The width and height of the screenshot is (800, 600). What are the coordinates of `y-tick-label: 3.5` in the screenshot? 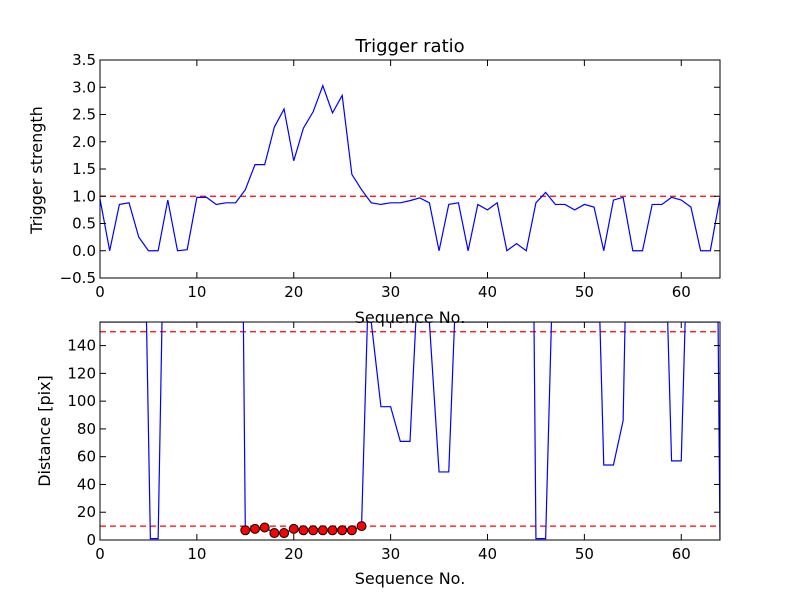 It's located at (84, 60).